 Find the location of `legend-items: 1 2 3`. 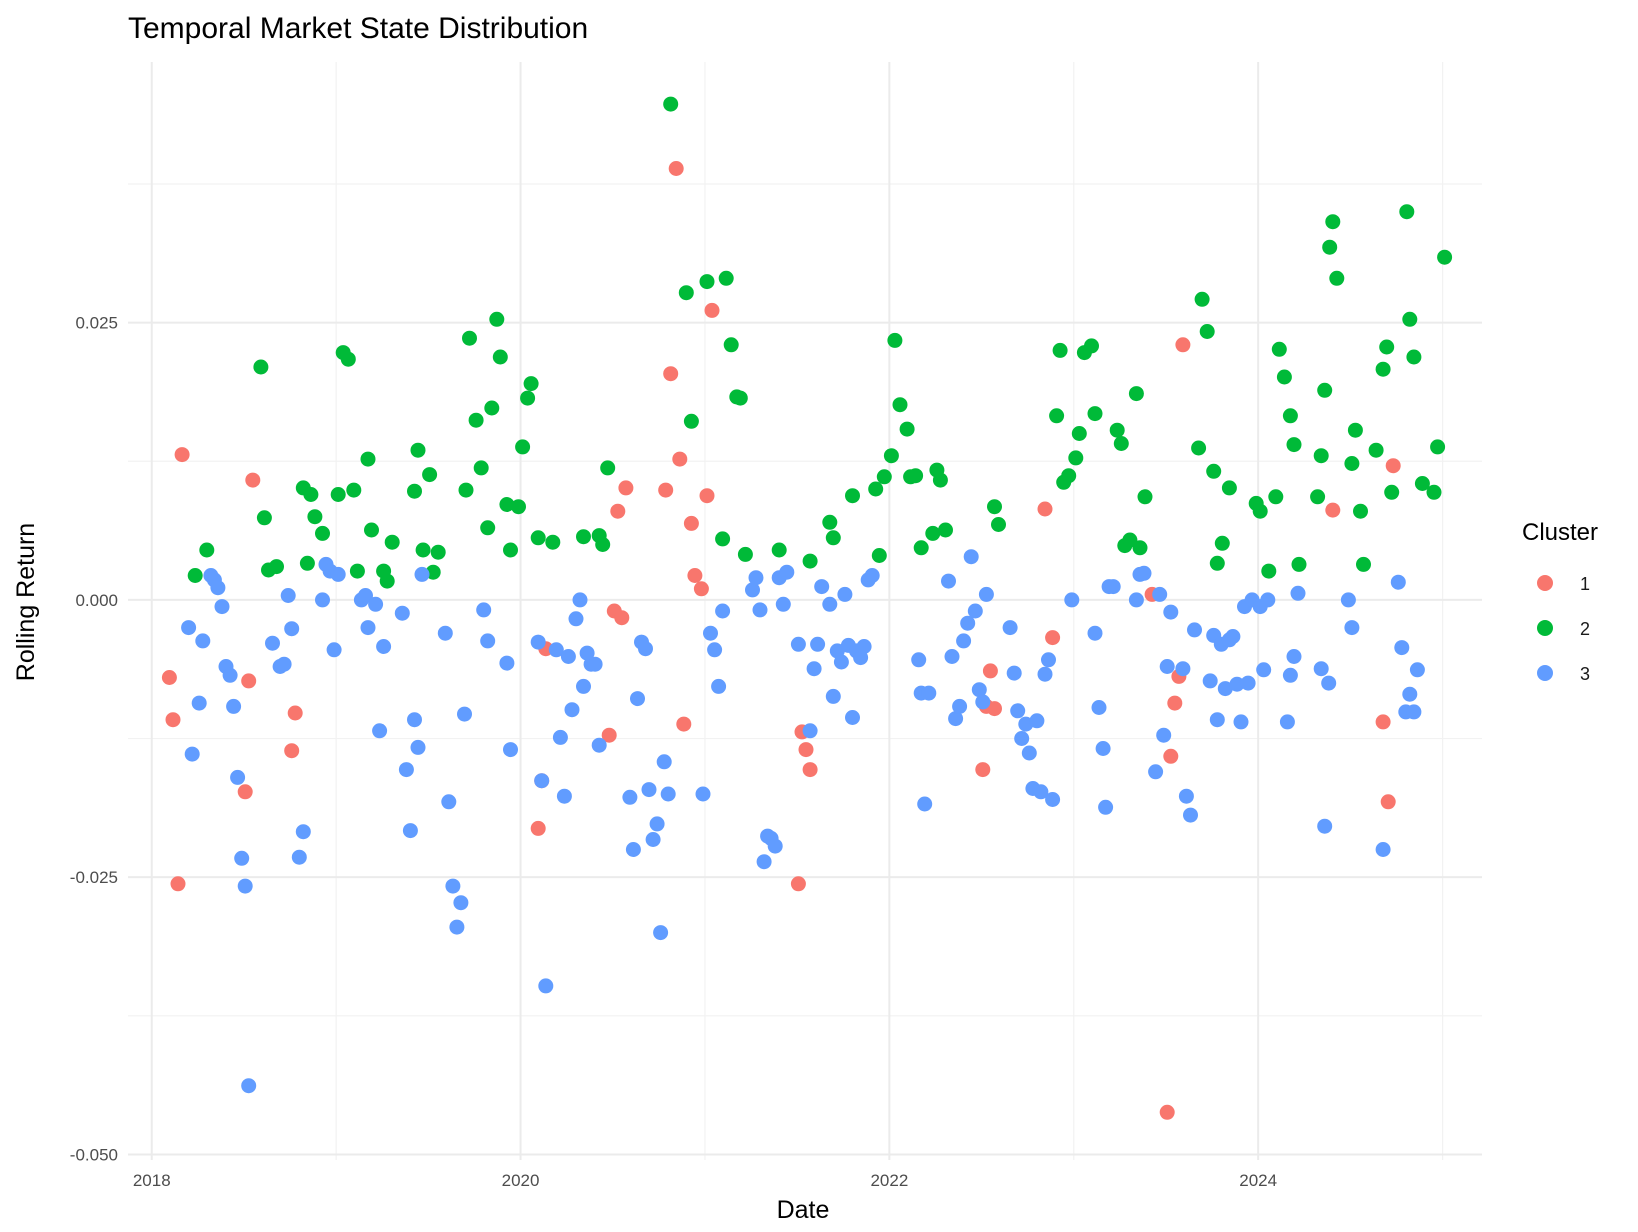

legend-items: 1 2 3 is located at coordinates (1563, 629).